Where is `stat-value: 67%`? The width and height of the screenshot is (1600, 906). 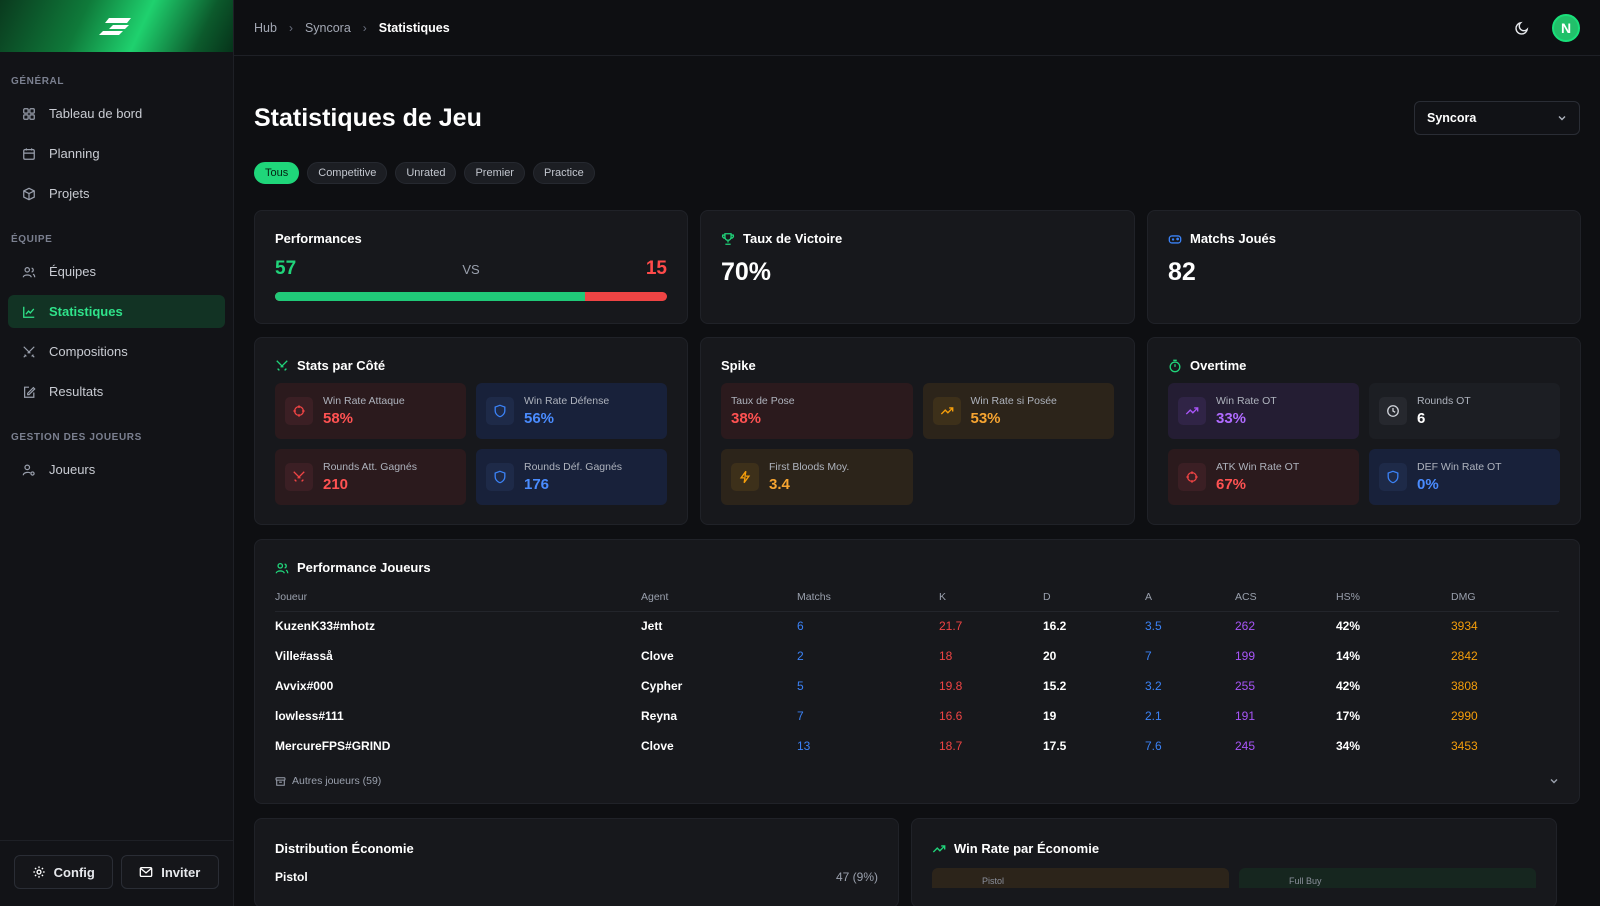
stat-value: 67% is located at coordinates (1231, 484).